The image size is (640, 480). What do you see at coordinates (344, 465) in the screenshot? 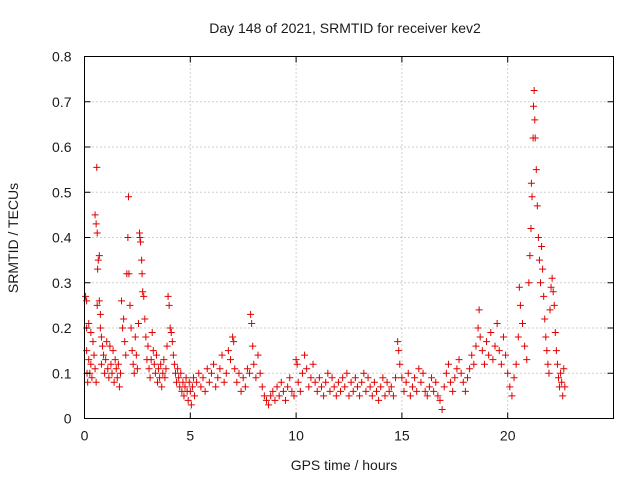
I see `x-axis-label: GPS time / hours` at bounding box center [344, 465].